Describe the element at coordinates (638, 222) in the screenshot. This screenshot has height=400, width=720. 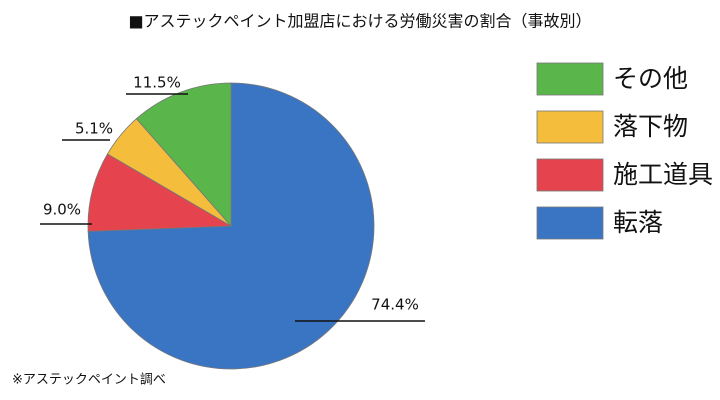
I see `legend-label: 転落` at that location.